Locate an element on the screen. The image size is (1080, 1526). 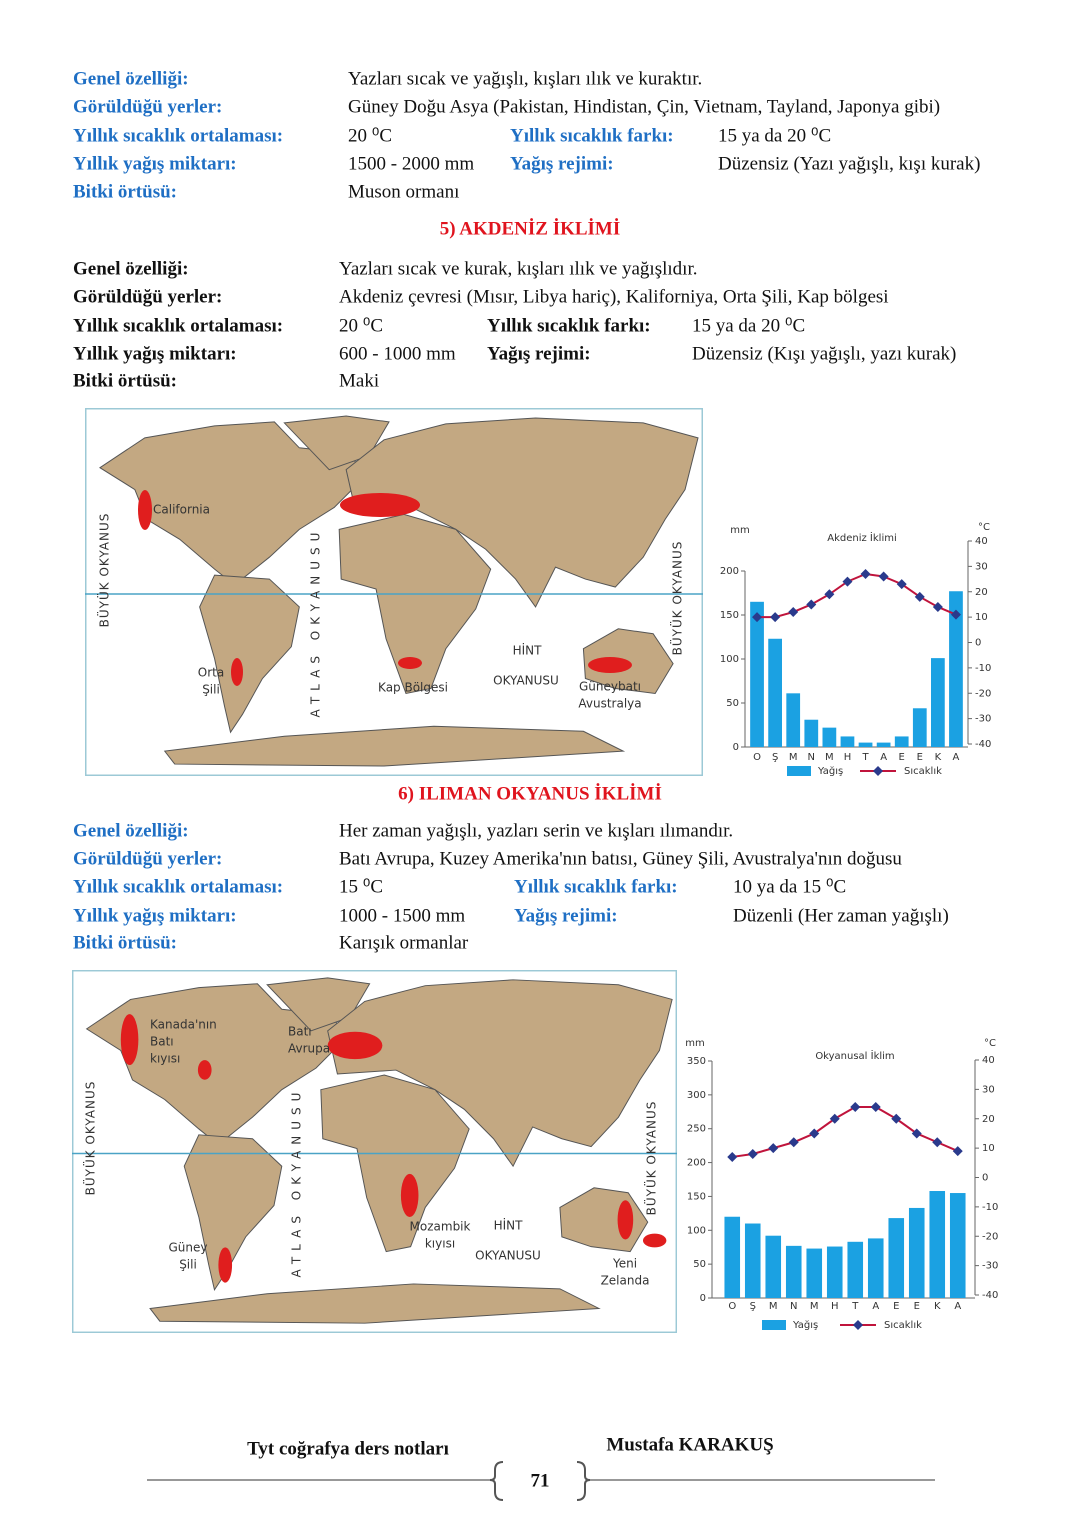
chart-title: Akdeniz İklimi is located at coordinates (862, 537).